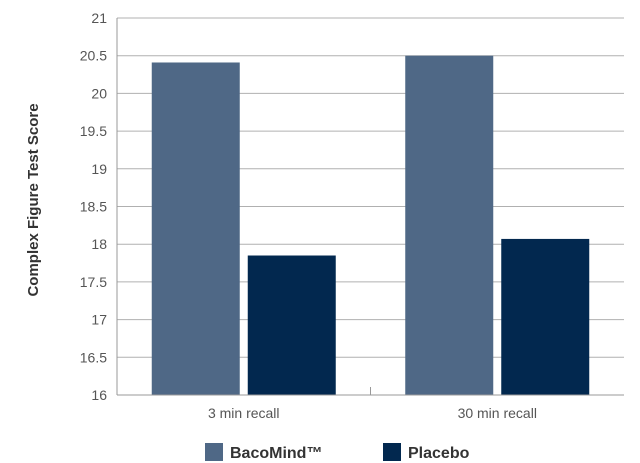 The height and width of the screenshot is (463, 640). What do you see at coordinates (99, 395) in the screenshot?
I see `y-tick-label: 16` at bounding box center [99, 395].